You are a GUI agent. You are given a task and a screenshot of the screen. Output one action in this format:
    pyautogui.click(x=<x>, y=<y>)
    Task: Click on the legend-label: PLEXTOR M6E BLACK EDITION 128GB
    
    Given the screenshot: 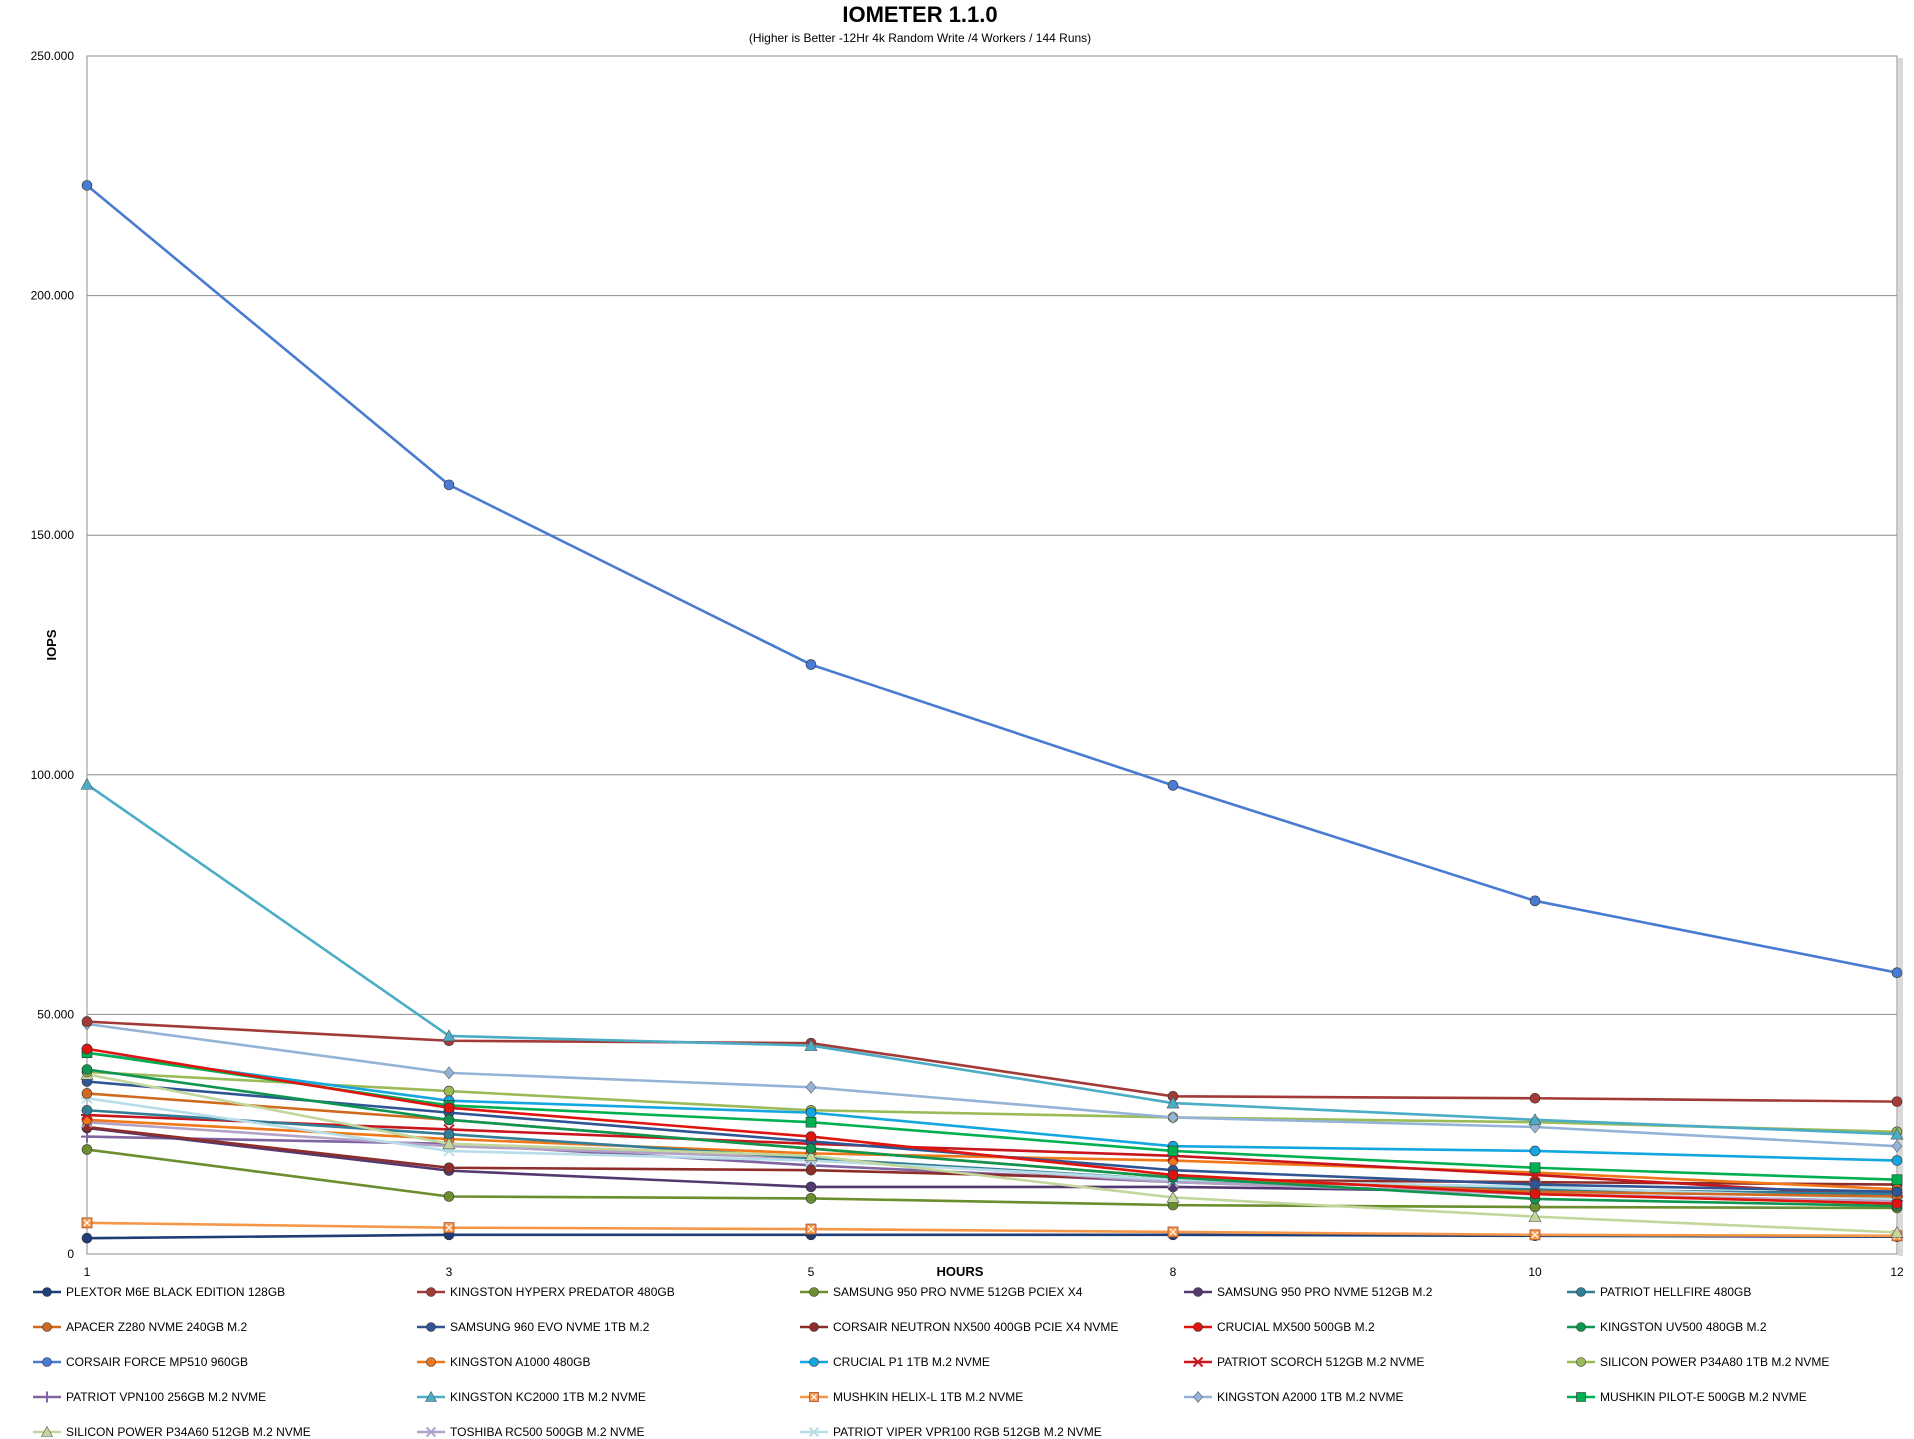 What is the action you would take?
    pyautogui.click(x=175, y=1292)
    